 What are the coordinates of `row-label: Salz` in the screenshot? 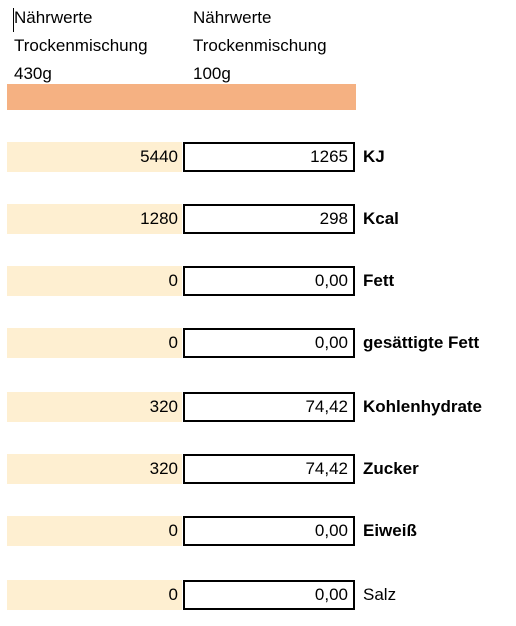 It's located at (380, 594).